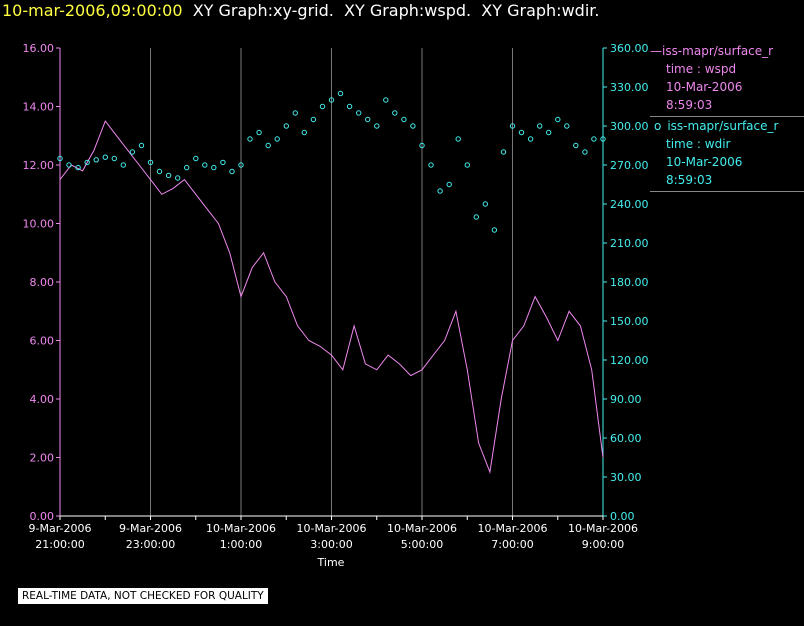  I want to click on circle-symbol-icon: o, so click(658, 126).